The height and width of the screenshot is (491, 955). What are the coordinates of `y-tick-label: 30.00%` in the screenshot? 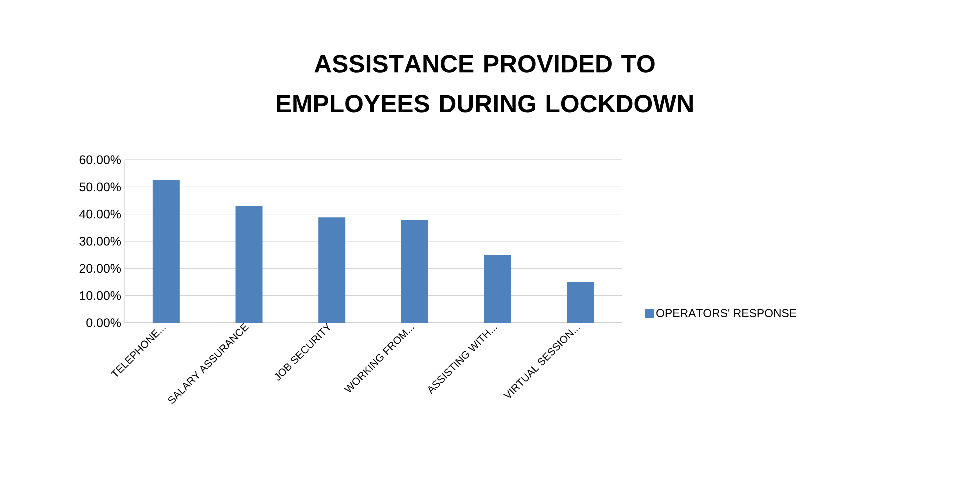 It's located at (101, 241).